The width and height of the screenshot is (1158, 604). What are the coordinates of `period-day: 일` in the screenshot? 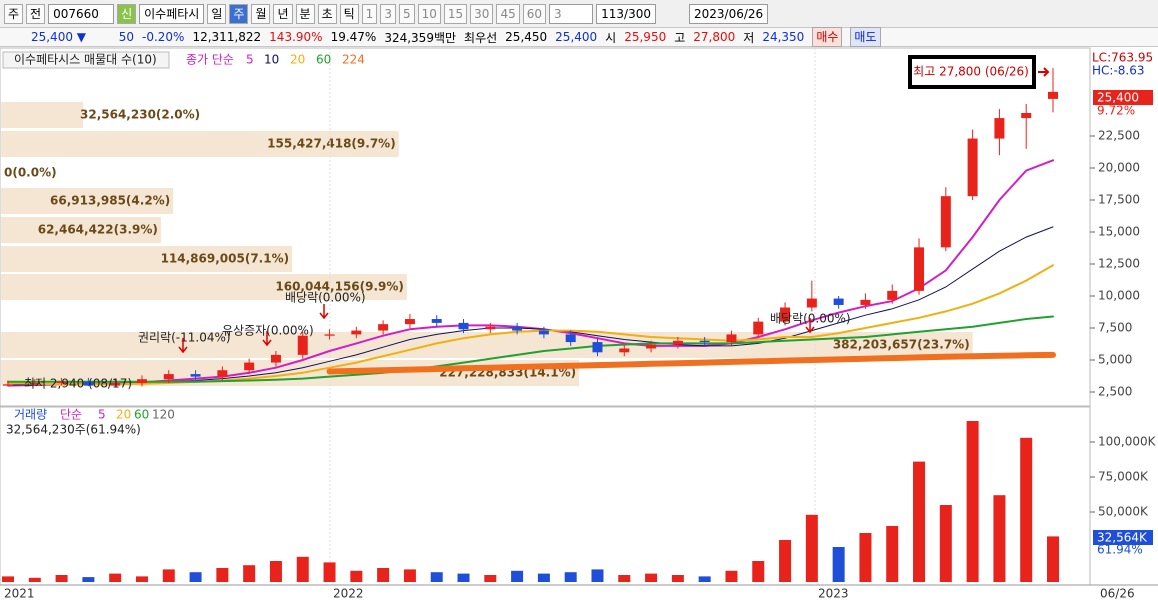 It's located at (217, 13).